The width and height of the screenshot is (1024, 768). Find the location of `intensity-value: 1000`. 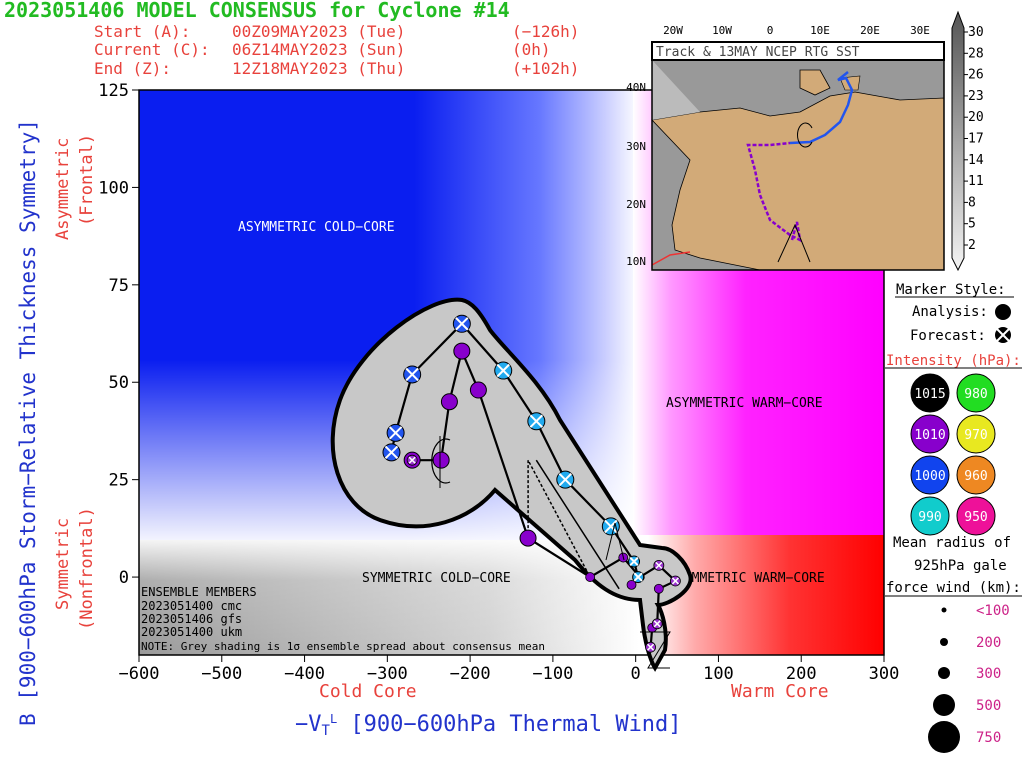

intensity-value: 1000 is located at coordinates (929, 476).